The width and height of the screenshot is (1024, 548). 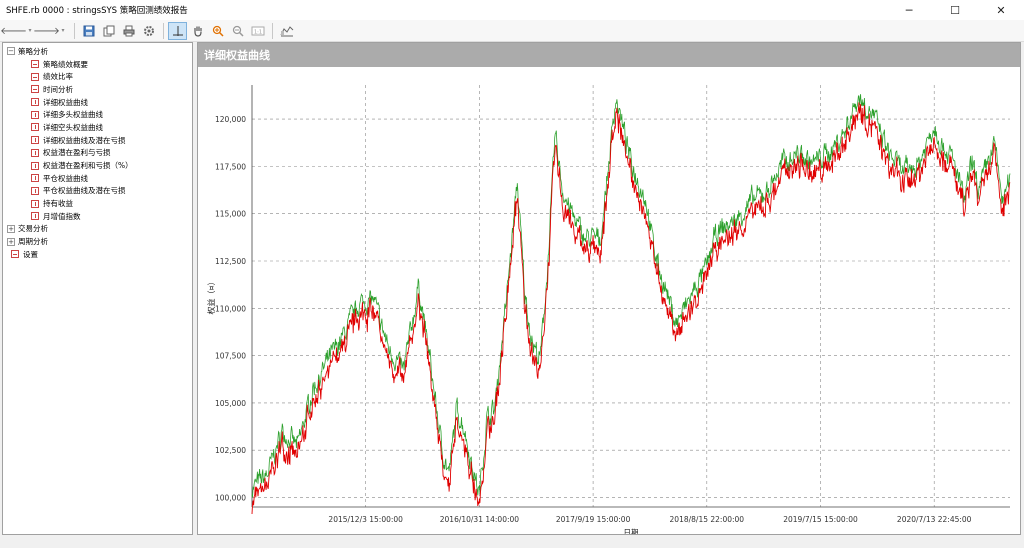 What do you see at coordinates (909, 10) in the screenshot?
I see `minimize-button: ─` at bounding box center [909, 10].